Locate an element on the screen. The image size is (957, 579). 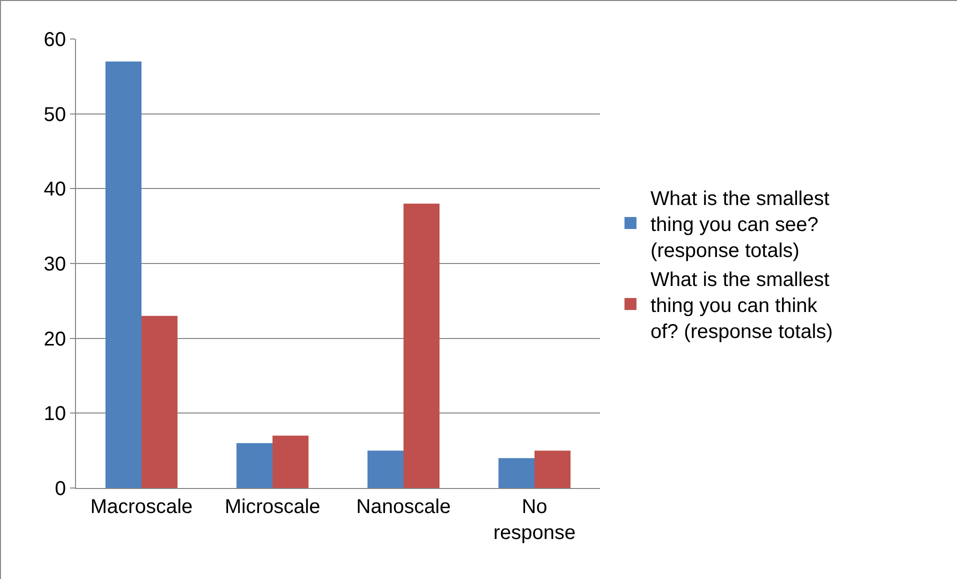
y-tick-label: 0 is located at coordinates (60, 489).